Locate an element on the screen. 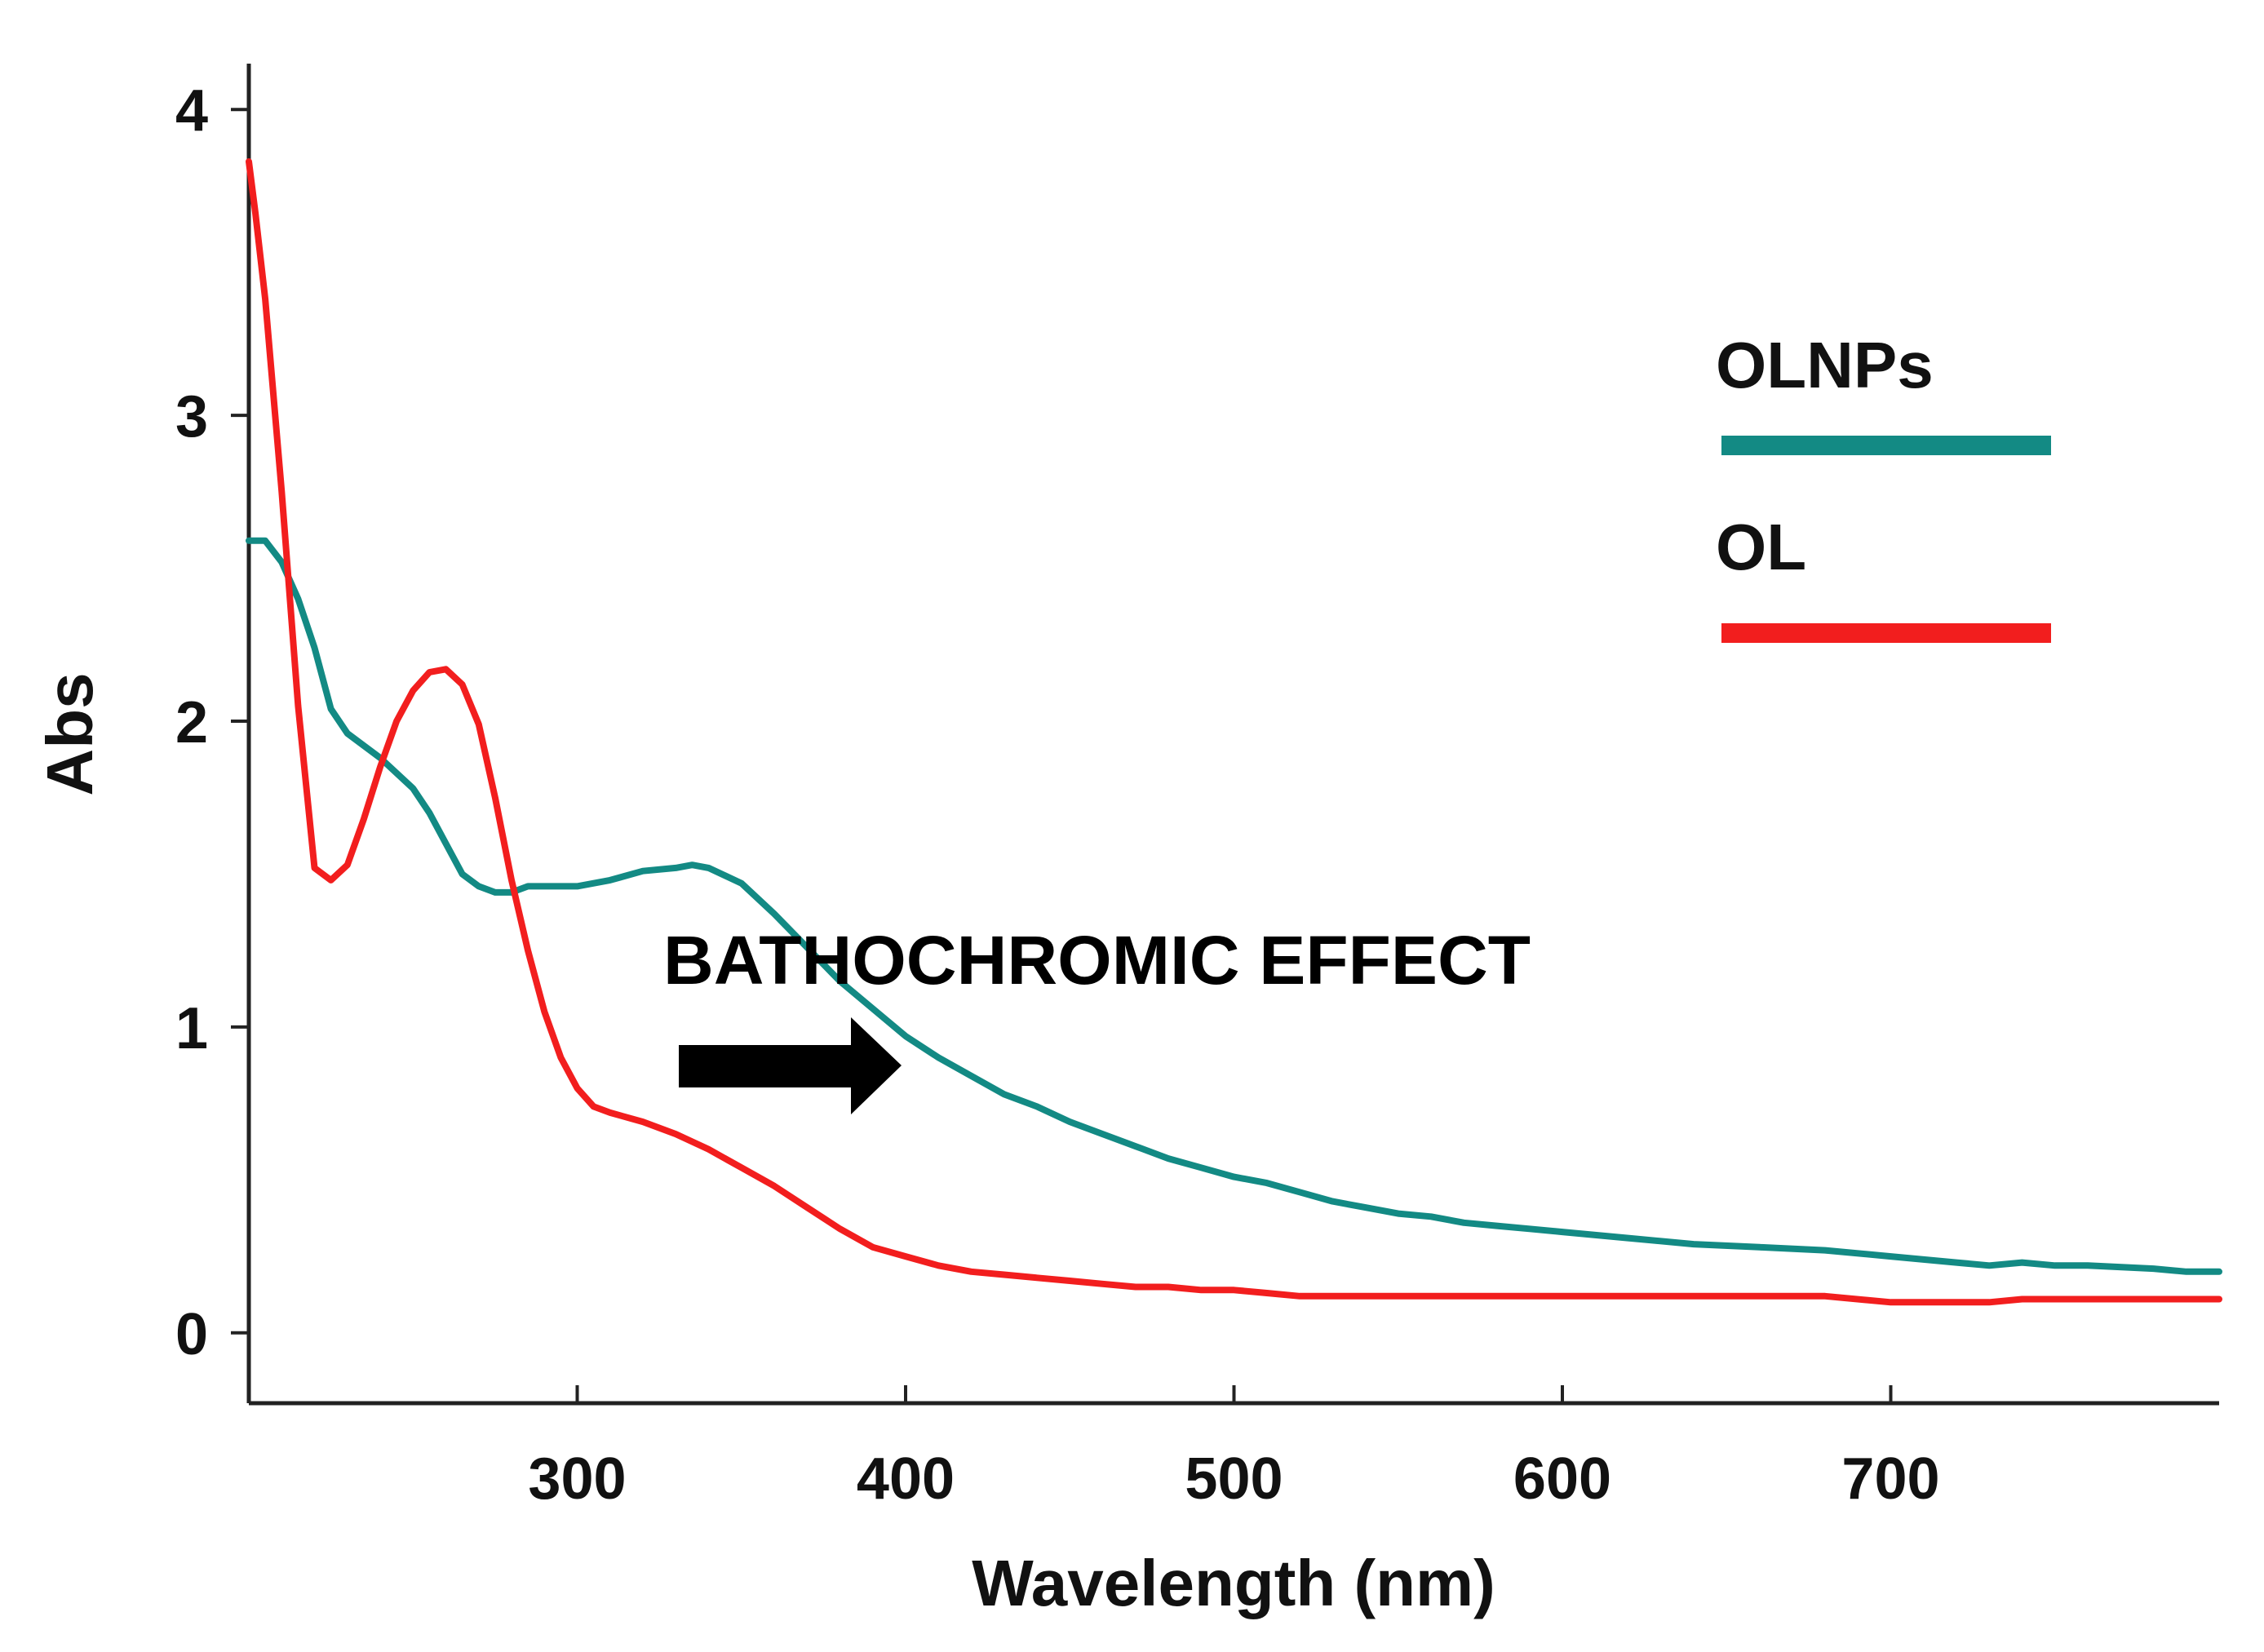  legend-label-olnps: OLNPs is located at coordinates (1825, 365).